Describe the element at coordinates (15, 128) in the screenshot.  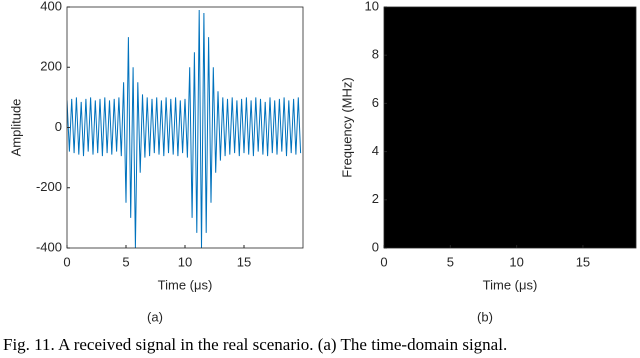
I see `y-axis-label: Amplitude` at that location.